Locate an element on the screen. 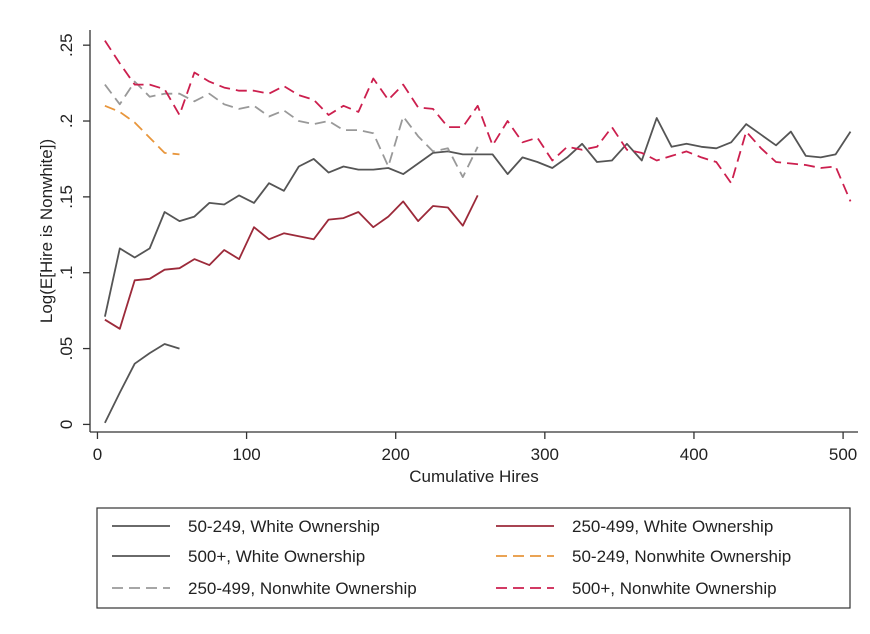  x-tick-label: 0 is located at coordinates (97, 454).